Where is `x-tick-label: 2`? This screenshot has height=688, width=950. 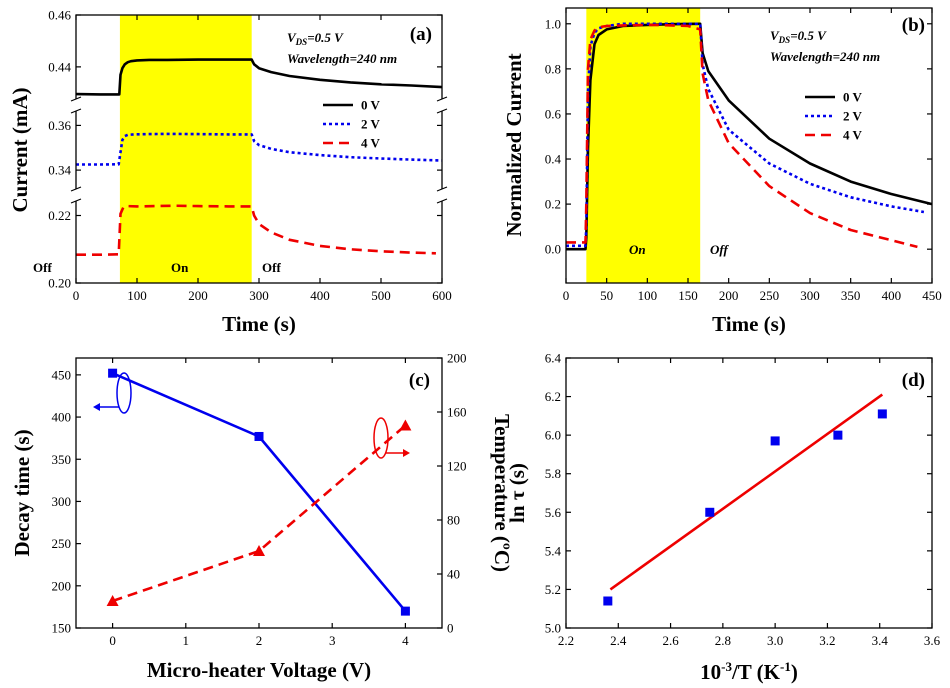
x-tick-label: 2 is located at coordinates (259, 640).